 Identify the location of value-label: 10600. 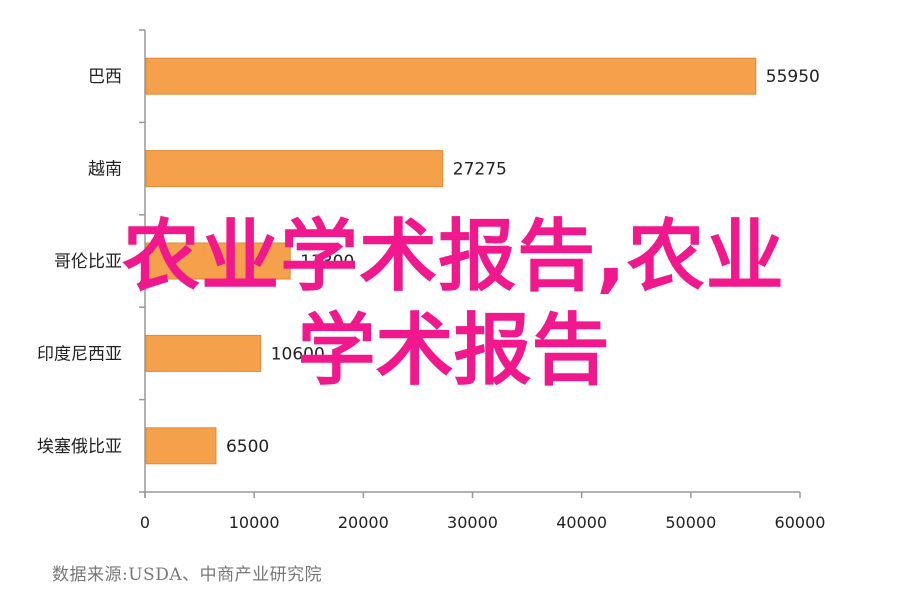
(298, 354).